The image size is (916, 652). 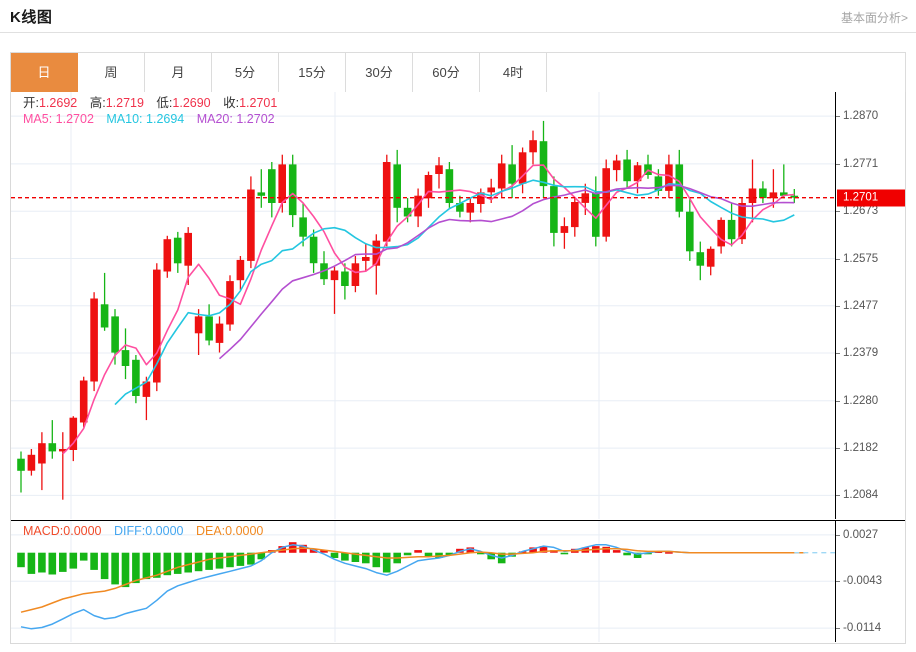 What do you see at coordinates (312, 72) in the screenshot?
I see `tab-15分: 15分` at bounding box center [312, 72].